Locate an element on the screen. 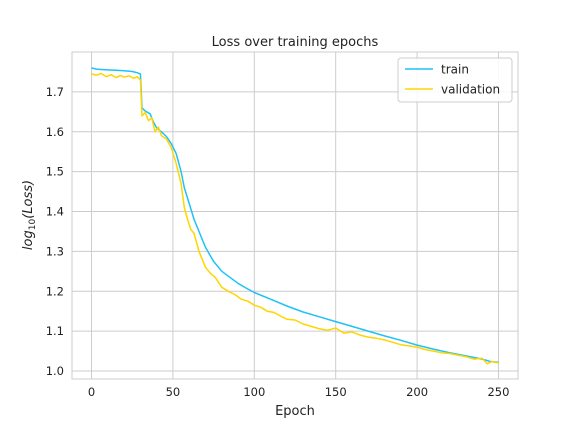 This screenshot has height=436, width=576. y-axis-label: log10(Loss) is located at coordinates (29, 215).